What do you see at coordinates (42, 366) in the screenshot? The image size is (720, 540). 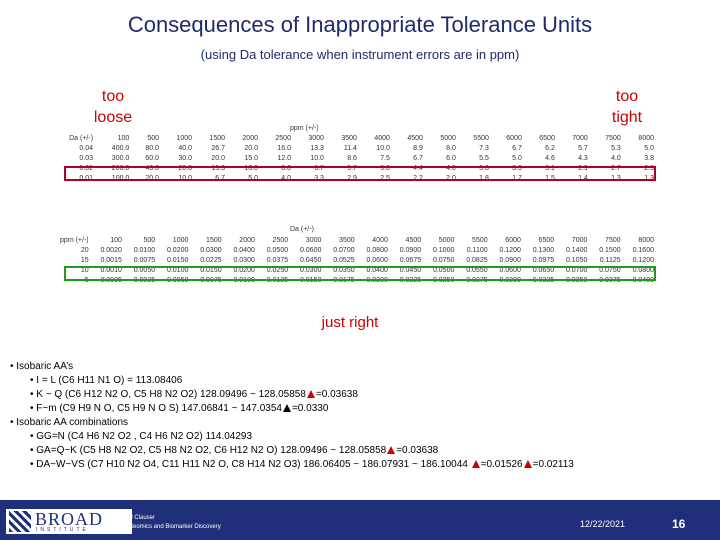 I see `bullet-isobaric-aa: • Isobaric AA’s` at bounding box center [42, 366].